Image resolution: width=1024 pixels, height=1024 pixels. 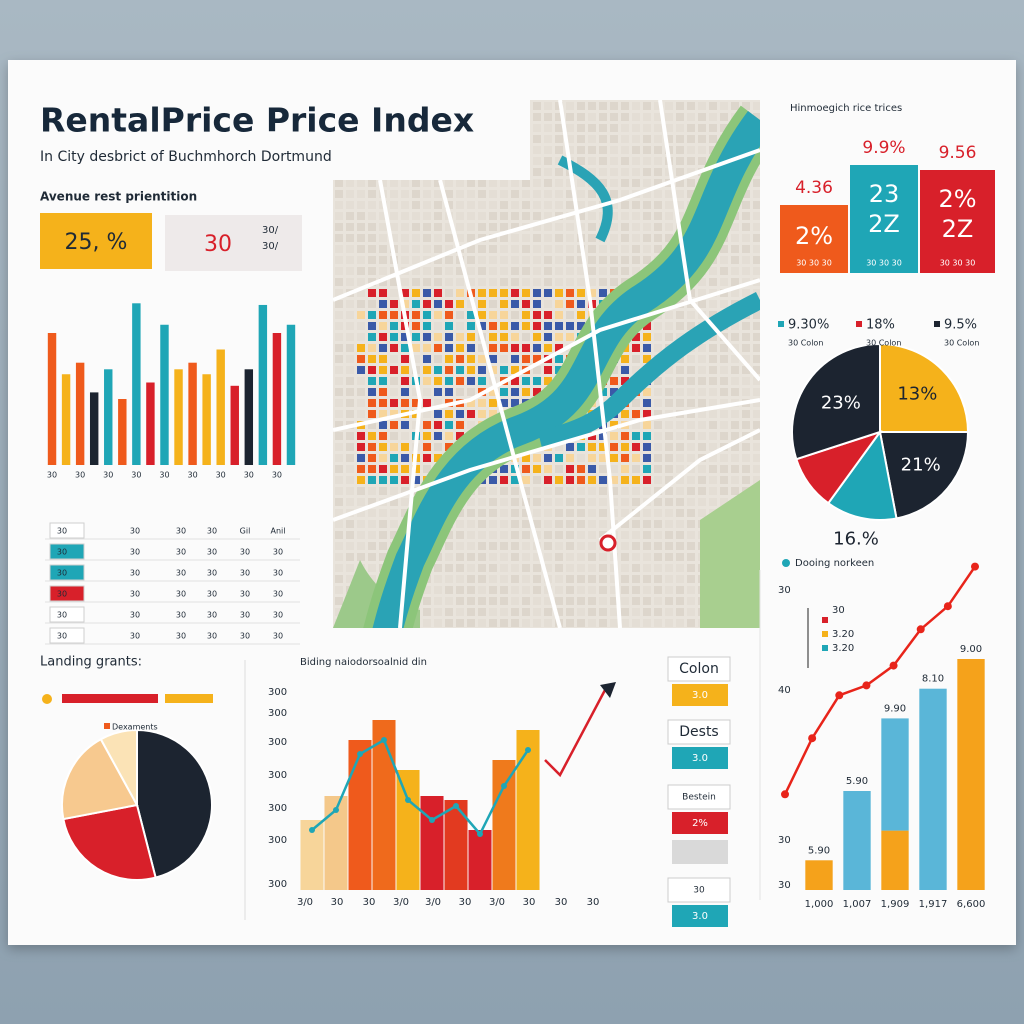 What do you see at coordinates (270, 230) in the screenshot?
I see `kpi-note: 30/` at bounding box center [270, 230].